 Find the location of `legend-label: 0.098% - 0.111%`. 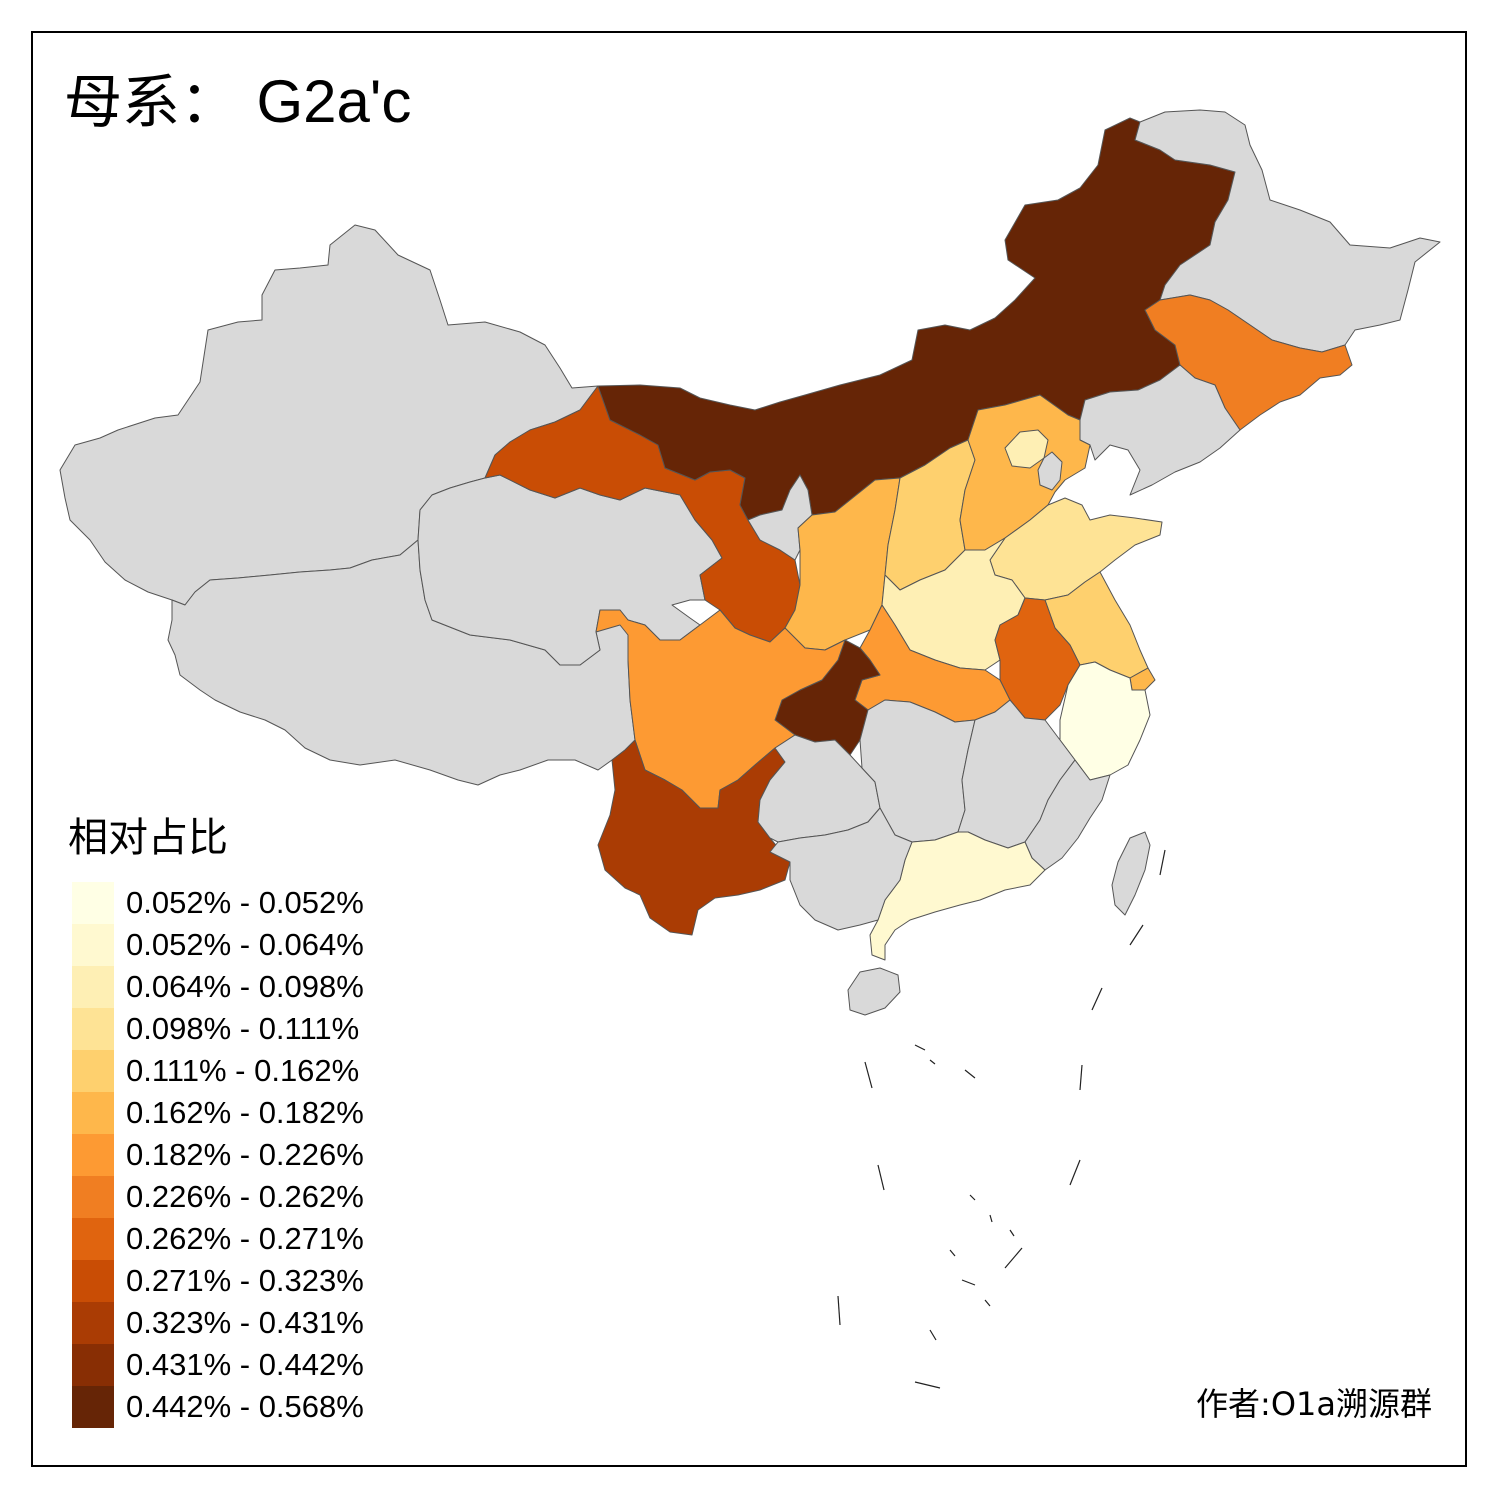

legend-label: 0.098% - 0.111% is located at coordinates (243, 1028).